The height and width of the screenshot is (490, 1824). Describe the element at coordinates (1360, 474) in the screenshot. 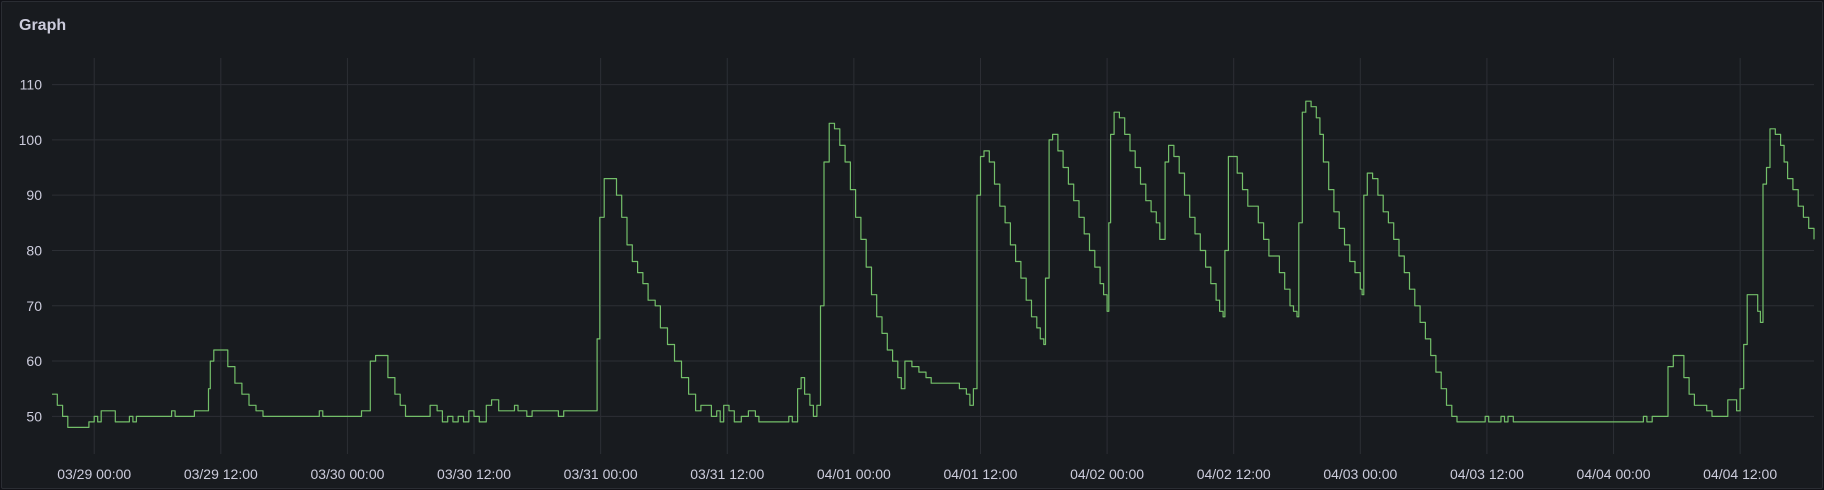

I see `x-tick-label: 04/03 00:00` at that location.